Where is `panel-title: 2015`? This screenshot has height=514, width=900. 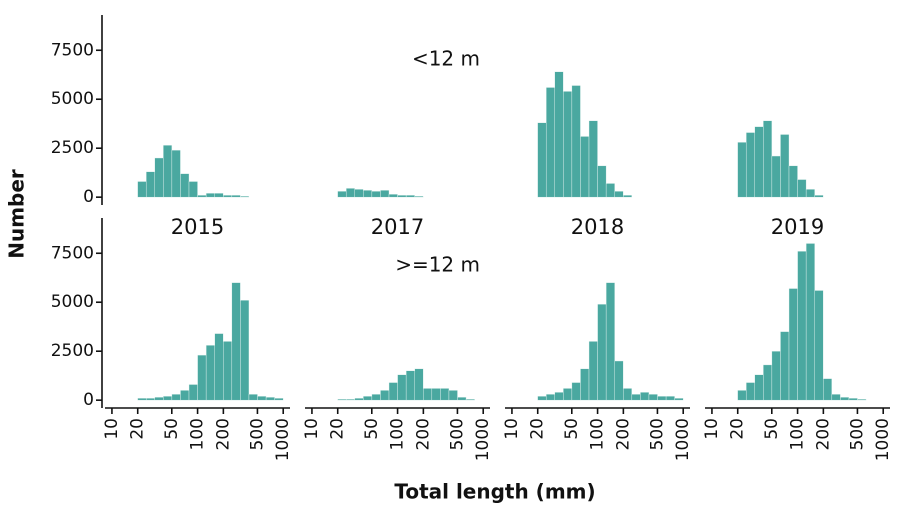 panel-title: 2015 is located at coordinates (197, 227).